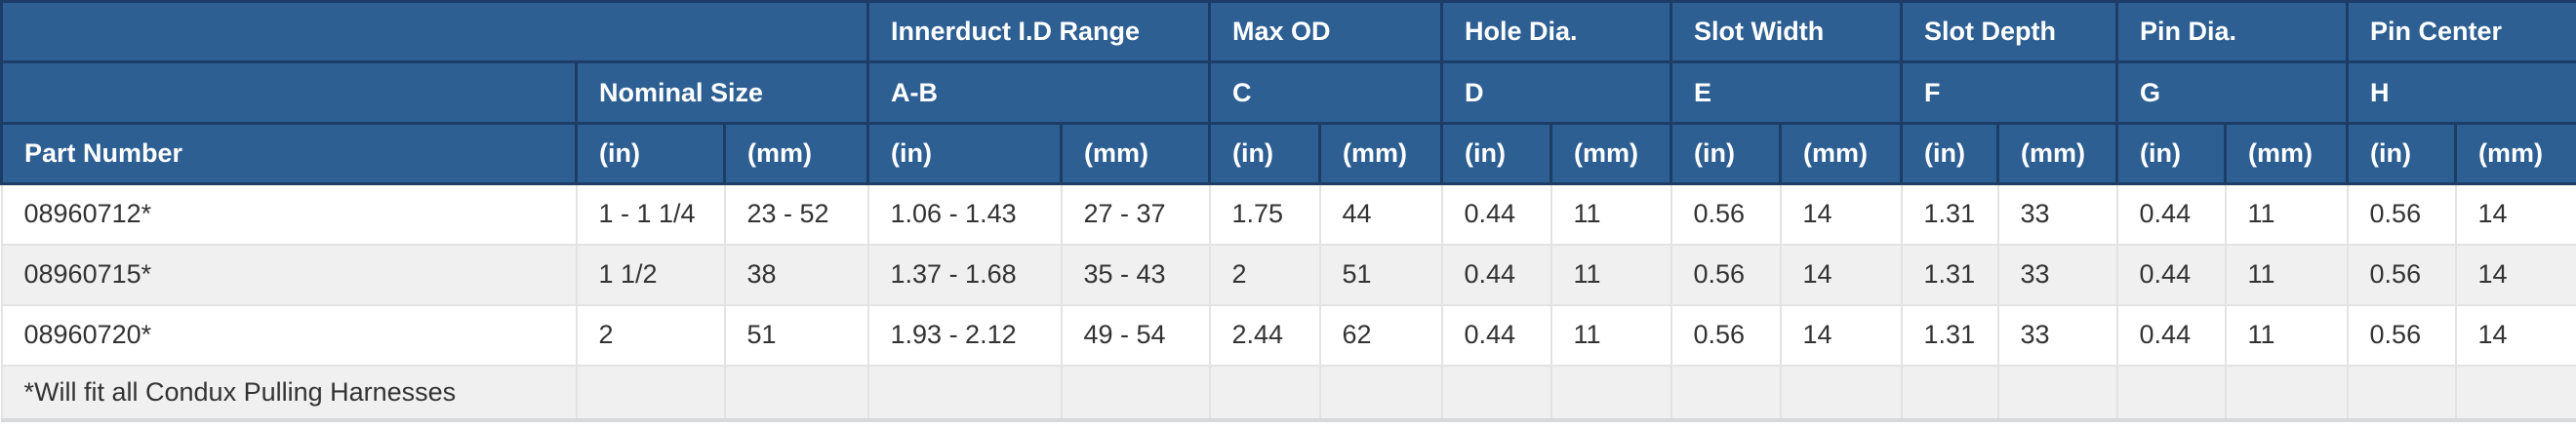 The height and width of the screenshot is (429, 2576). I want to click on cell-value: 1.93 - 2.12, so click(964, 335).